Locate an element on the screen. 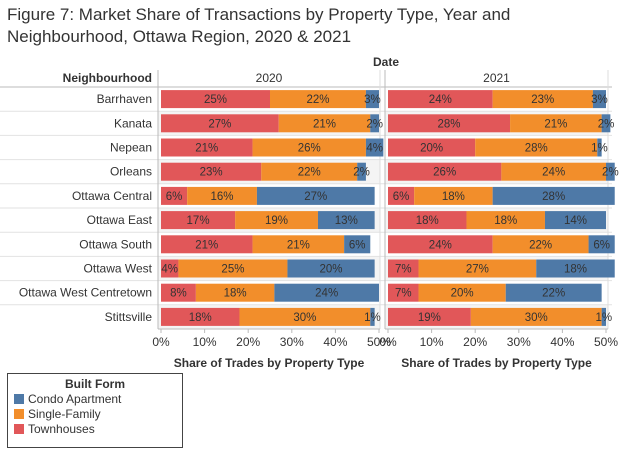 This screenshot has width=624, height=453. x-axis-label-2020: Share of Trades by Property Type is located at coordinates (269, 363).